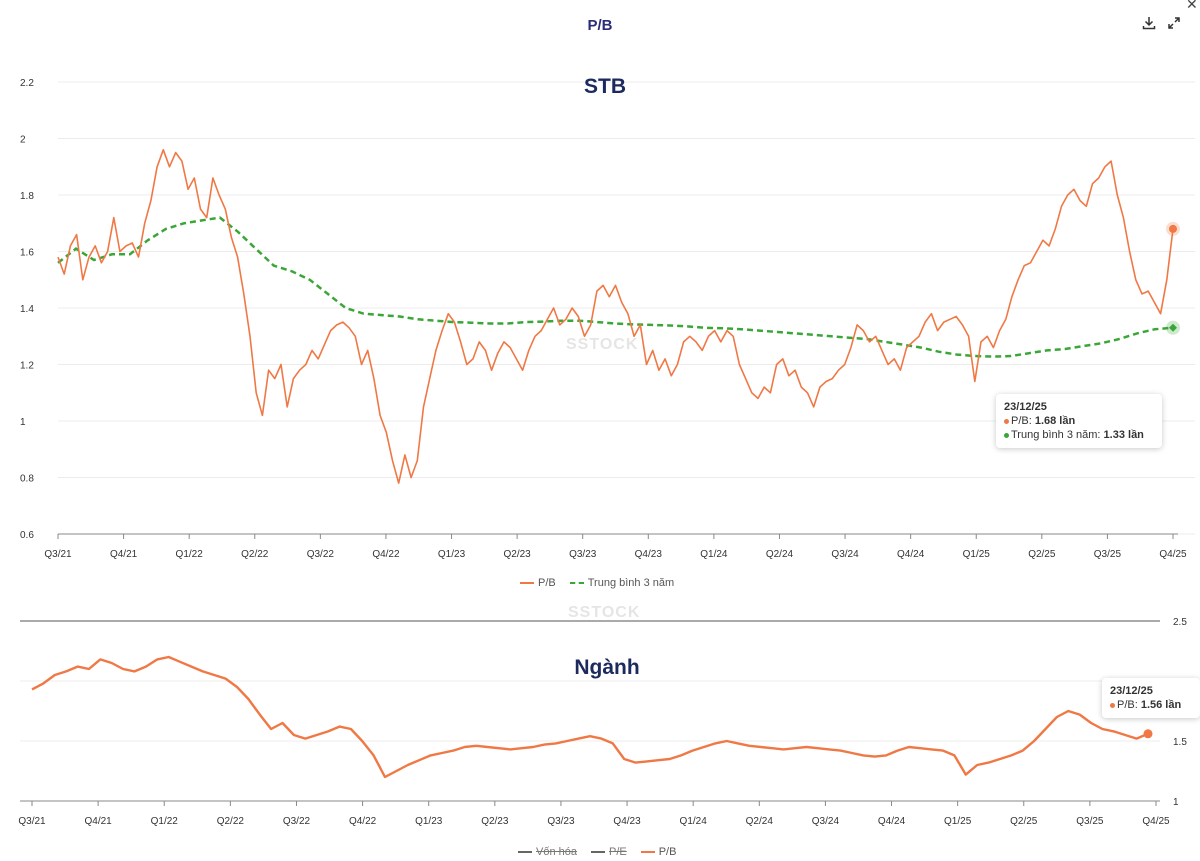  What do you see at coordinates (525, 852) in the screenshot?
I see `legend-market-cap-swatch` at bounding box center [525, 852].